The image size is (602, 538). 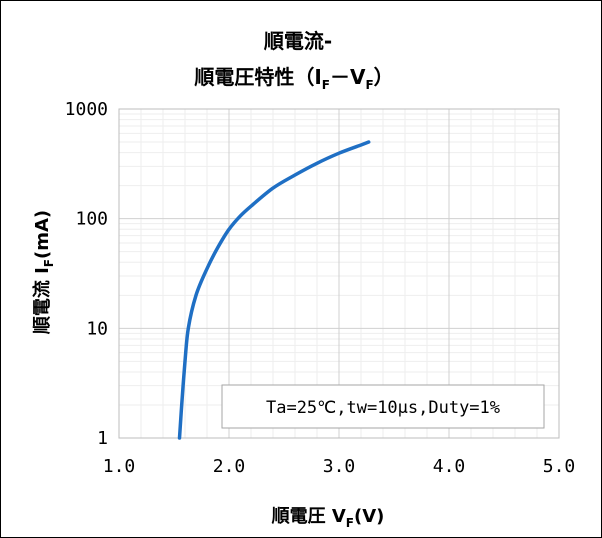 I want to click on annotation-text: Ta=25℃,tw=10μs,Duty=1%, so click(x=383, y=408).